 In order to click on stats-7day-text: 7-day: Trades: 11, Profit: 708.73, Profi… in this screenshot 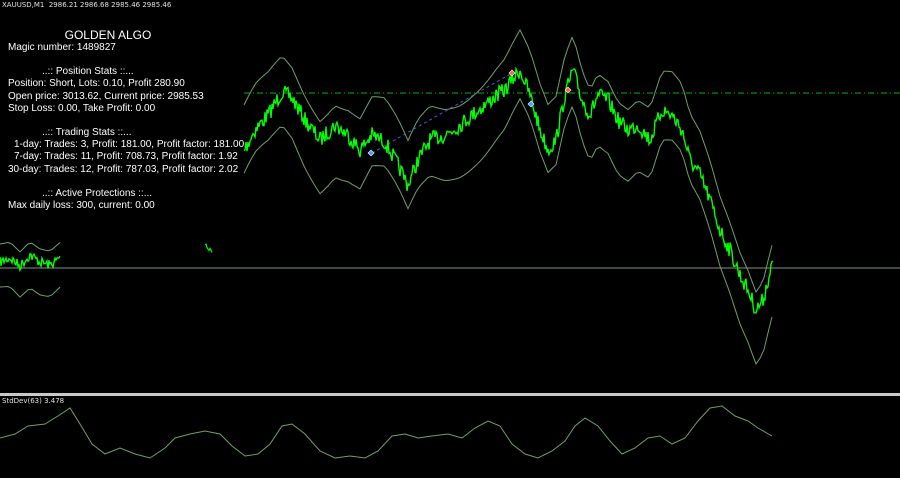, I will do `click(126, 157)`.